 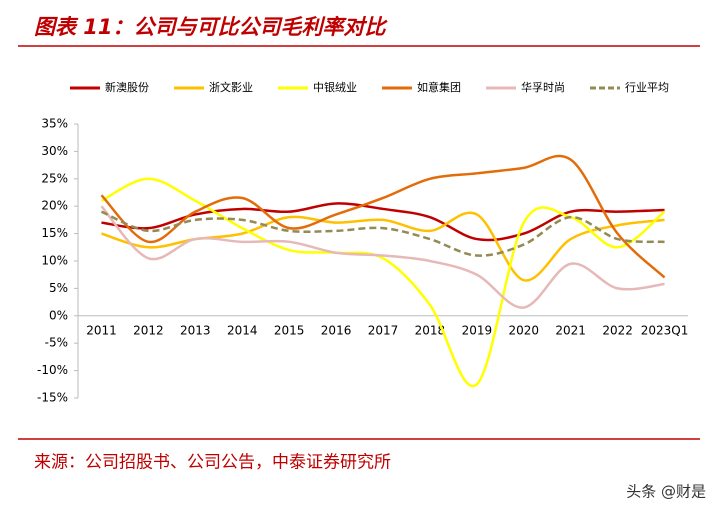 I want to click on legend-label: 行业平均, so click(x=647, y=87).